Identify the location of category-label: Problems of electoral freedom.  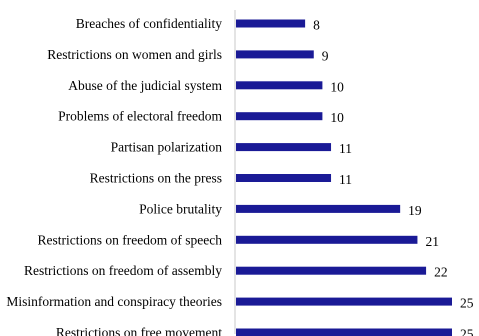
(140, 116).